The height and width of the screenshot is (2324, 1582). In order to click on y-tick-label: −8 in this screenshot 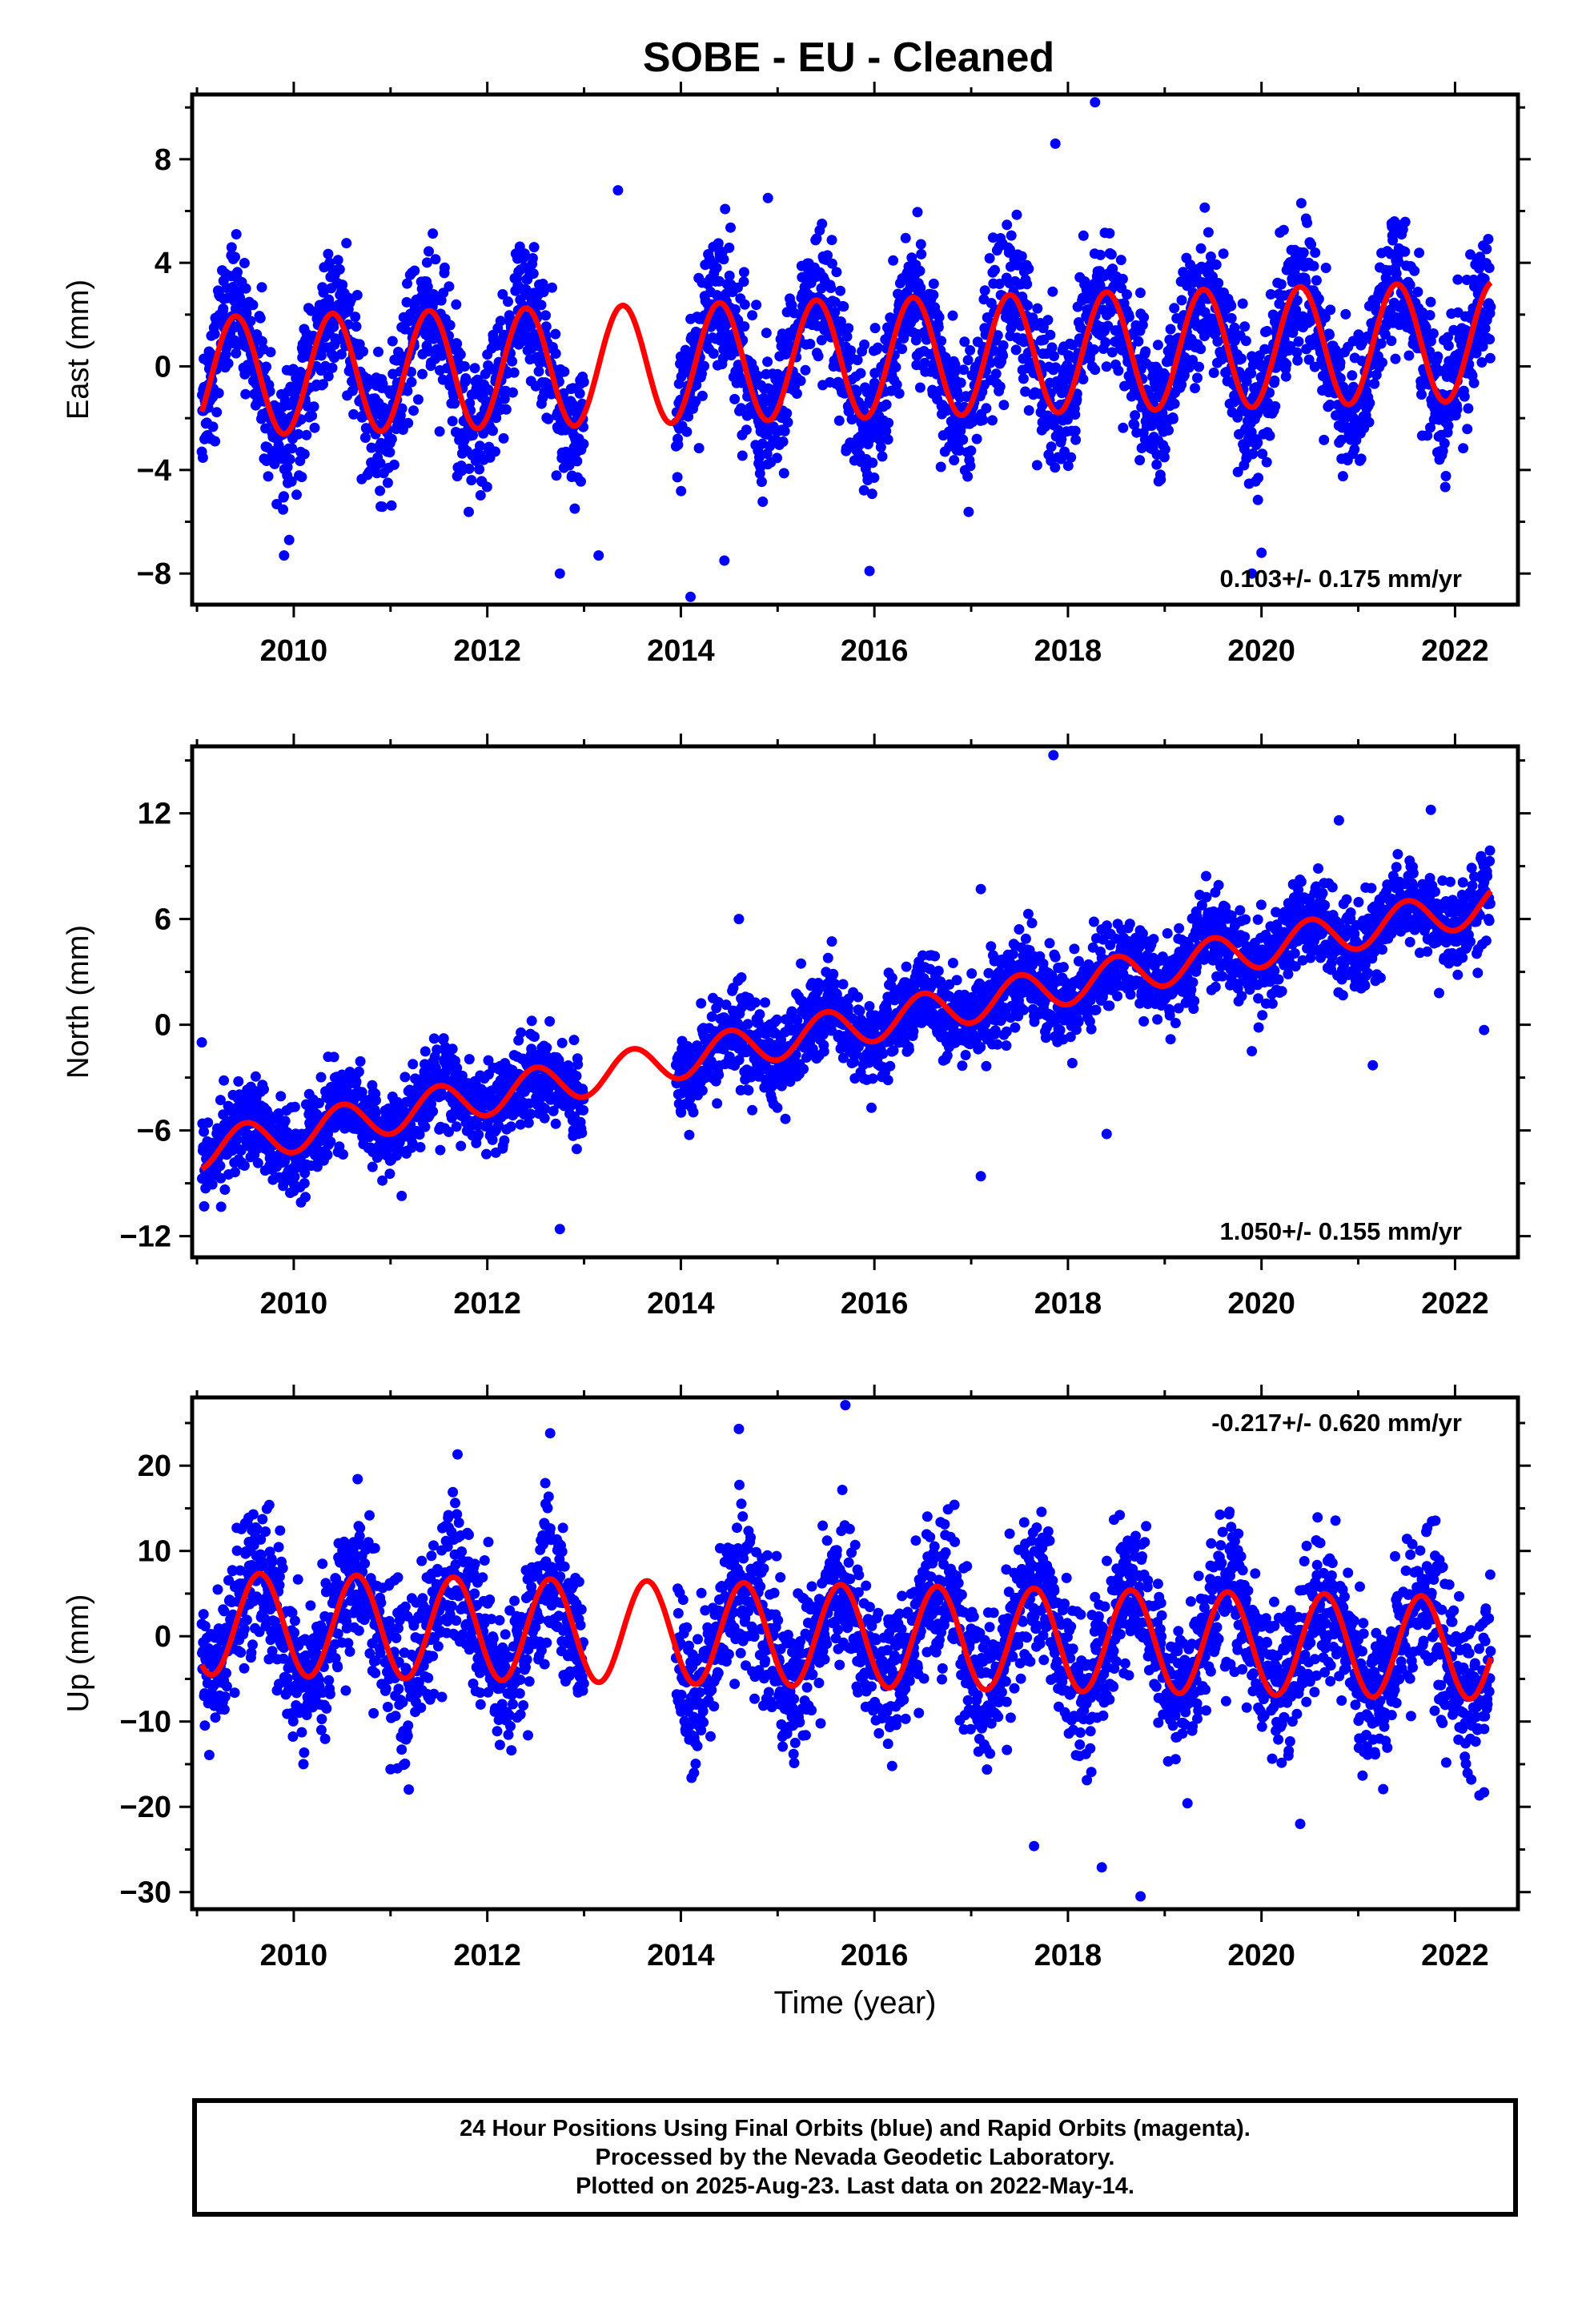, I will do `click(154, 574)`.